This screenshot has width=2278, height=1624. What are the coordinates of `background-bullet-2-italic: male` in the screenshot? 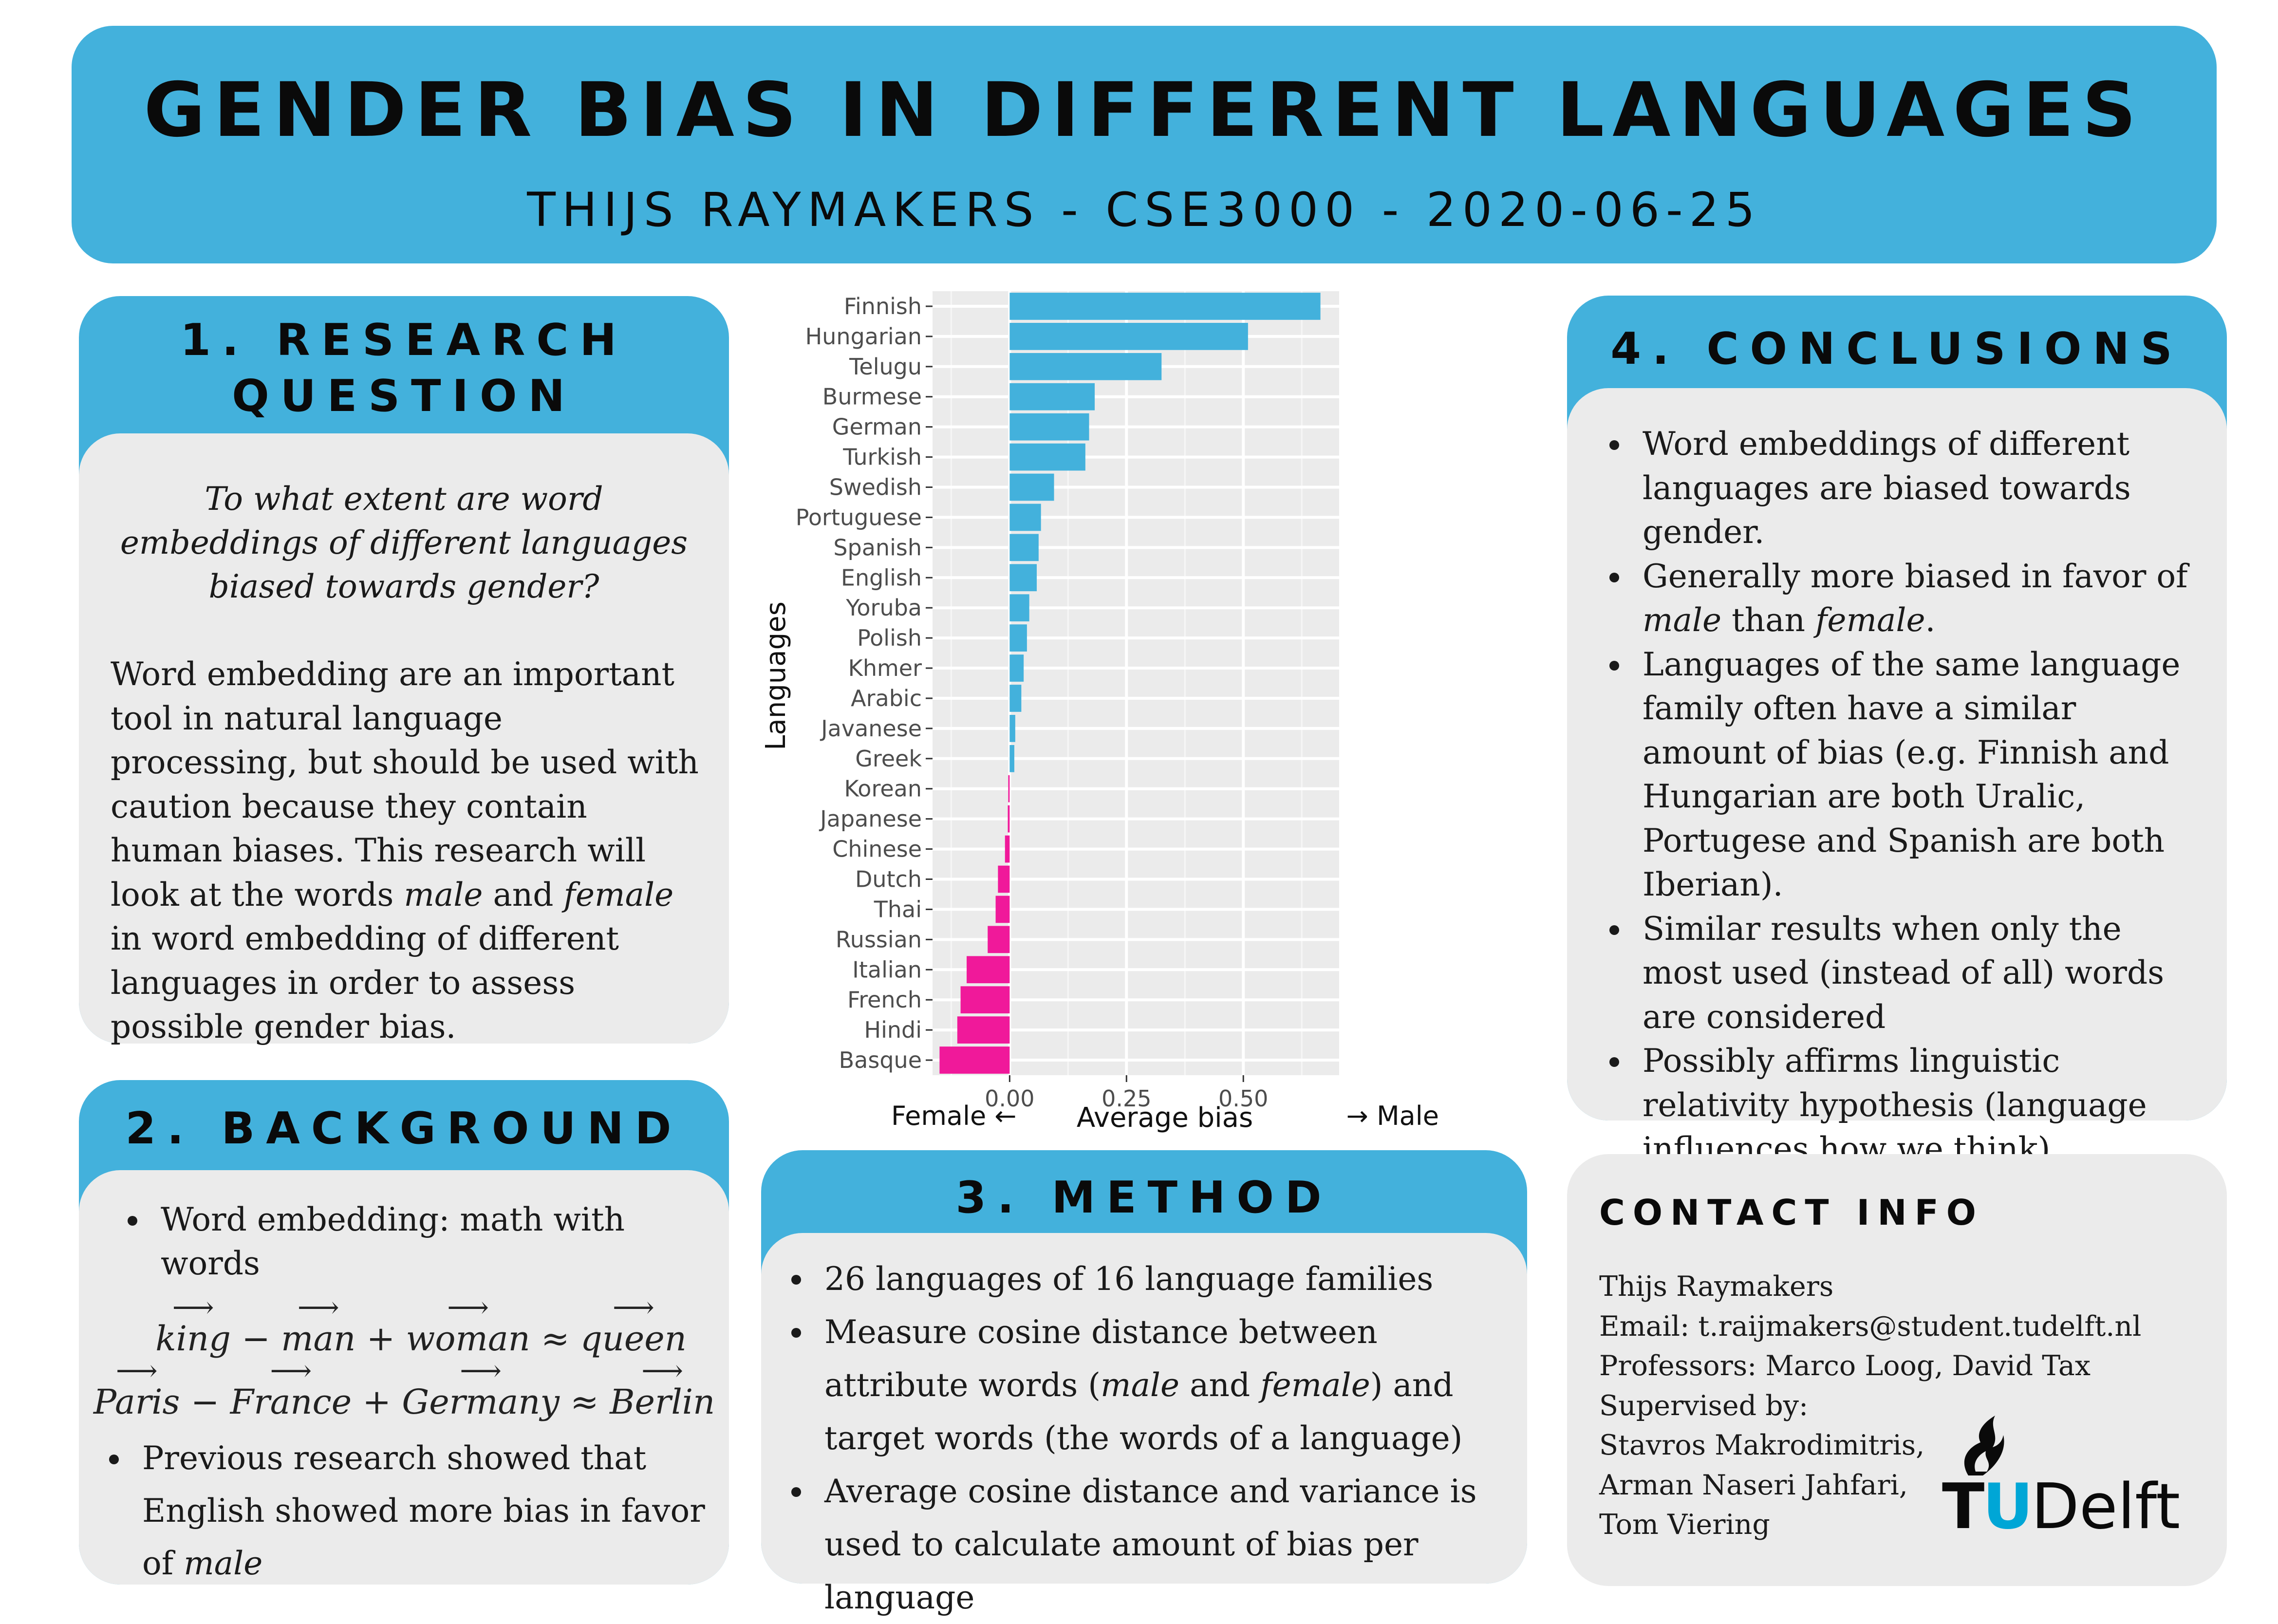 It's located at (223, 1563).